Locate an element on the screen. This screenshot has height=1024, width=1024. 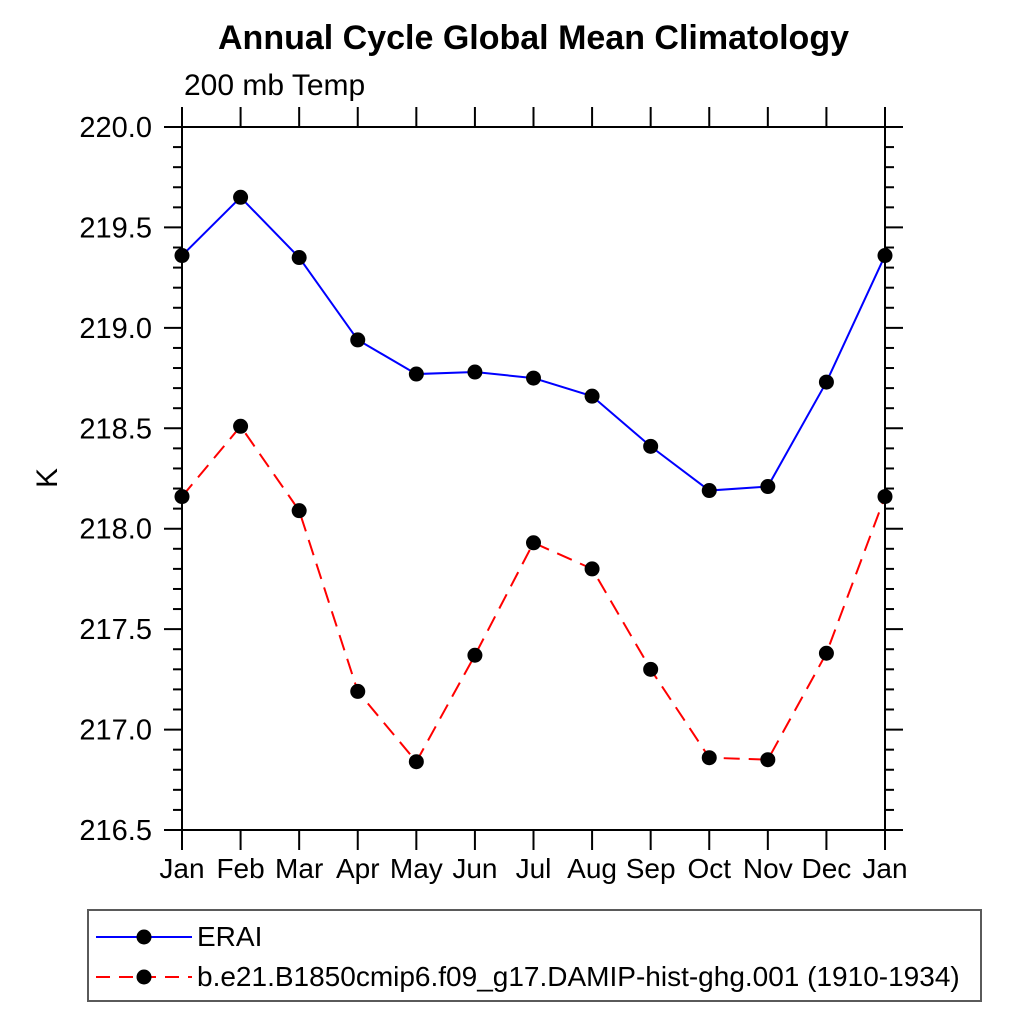
x-tick-label: Aug is located at coordinates (592, 868).